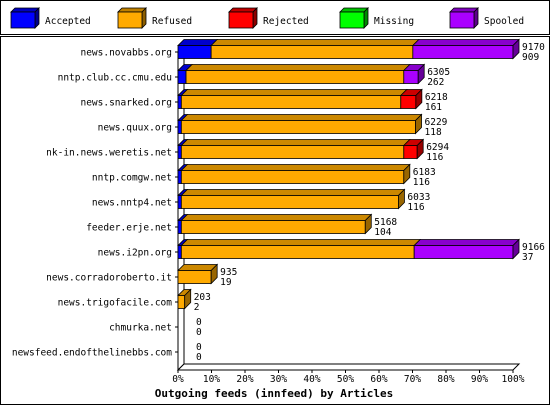 Image resolution: width=550 pixels, height=405 pixels. I want to click on row-total: 935, so click(228, 272).